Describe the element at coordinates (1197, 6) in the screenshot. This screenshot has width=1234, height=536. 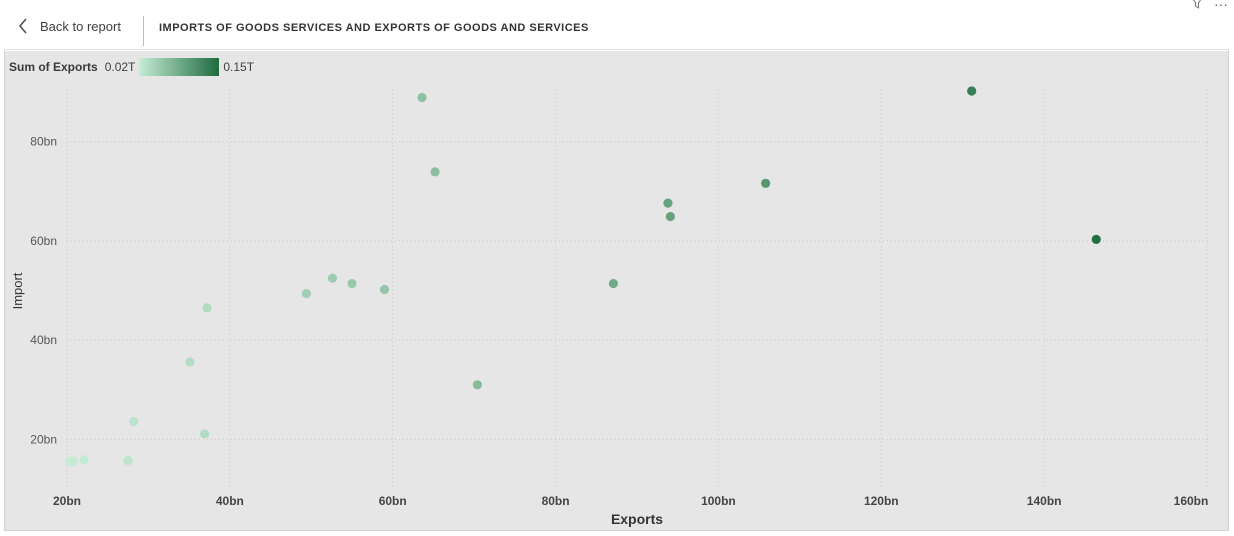
I see `filter-icon` at that location.